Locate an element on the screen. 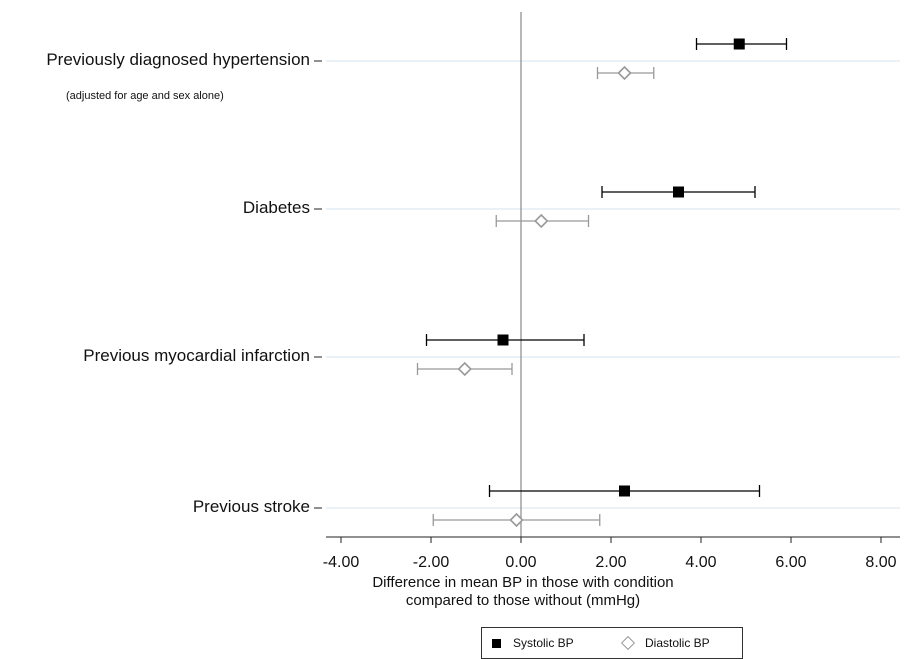 The width and height of the screenshot is (905, 659). x-tick-label: -2.00 is located at coordinates (431, 562).